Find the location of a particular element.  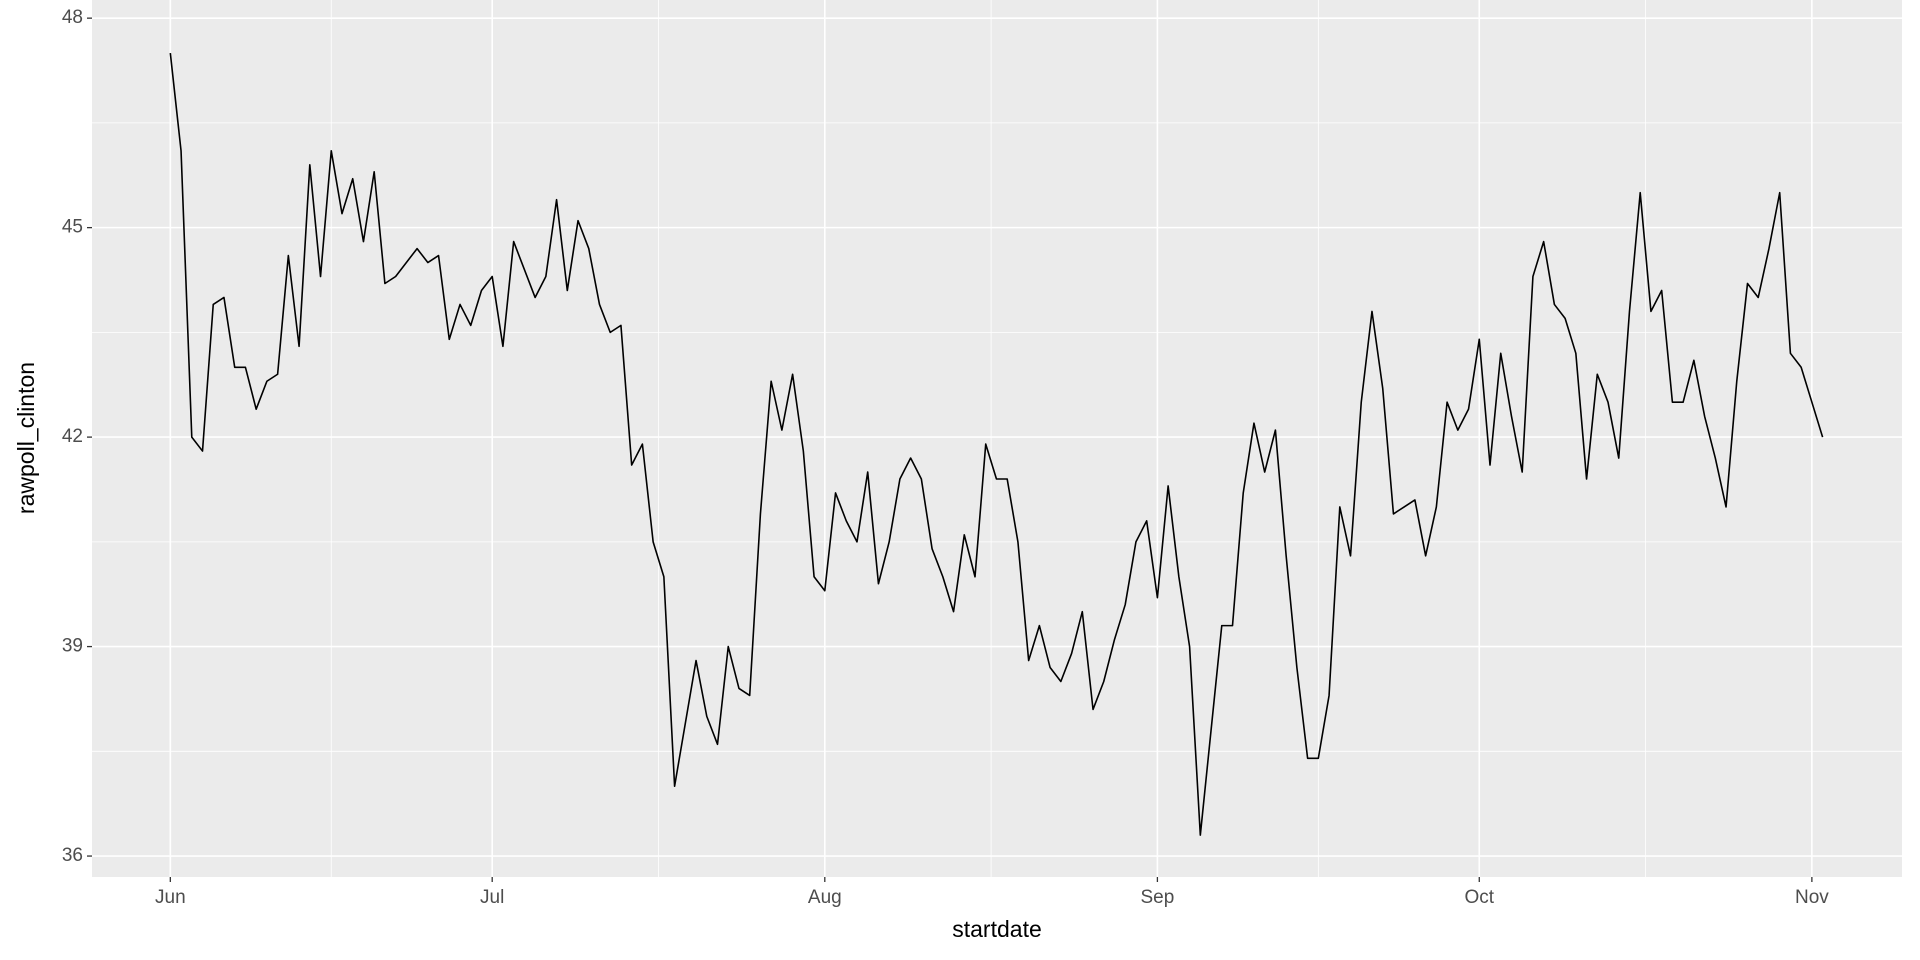

y-tick-label: 48 is located at coordinates (72, 17).